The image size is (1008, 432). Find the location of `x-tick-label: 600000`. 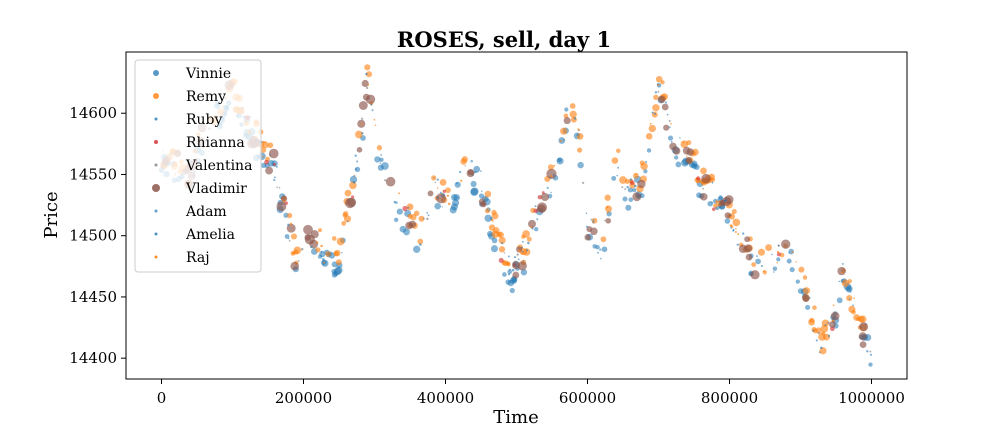

x-tick-label: 600000 is located at coordinates (587, 398).